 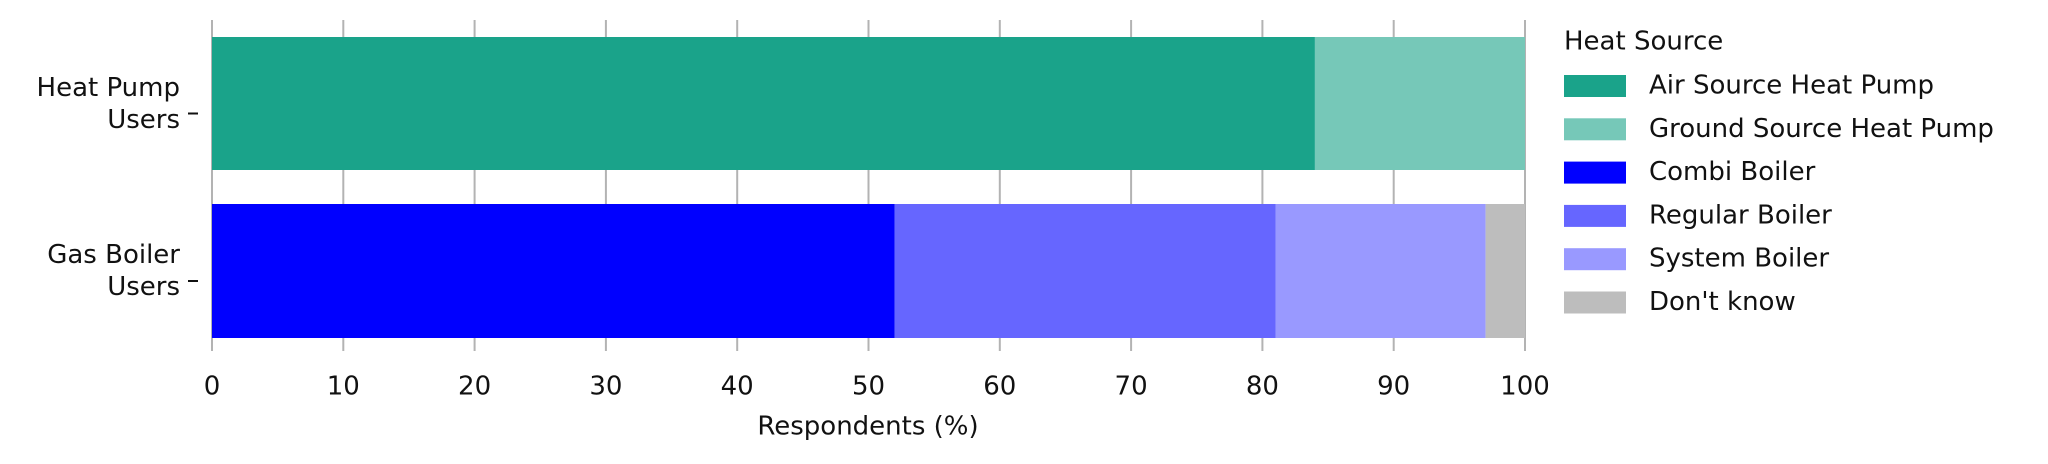 I want to click on x-tick-label: 70, so click(x=1131, y=387).